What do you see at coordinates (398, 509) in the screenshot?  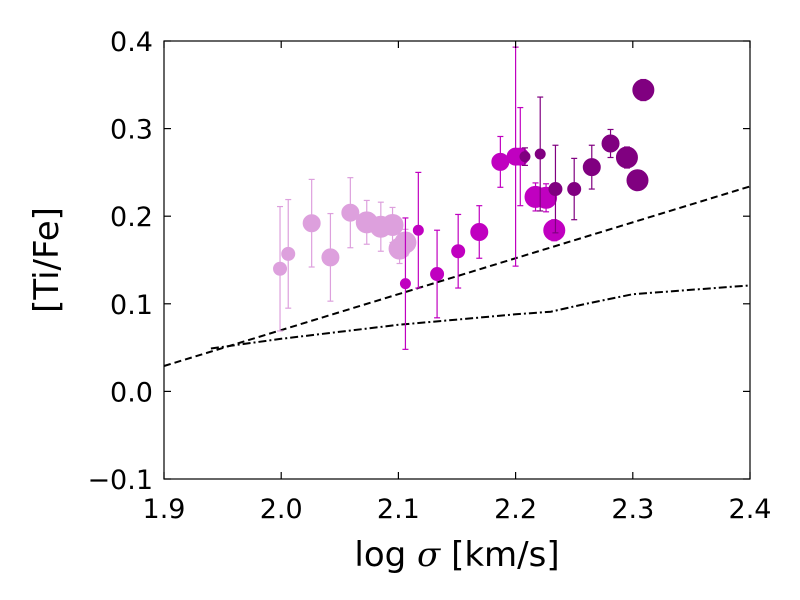 I see `x-tick-label: 2.1` at bounding box center [398, 509].